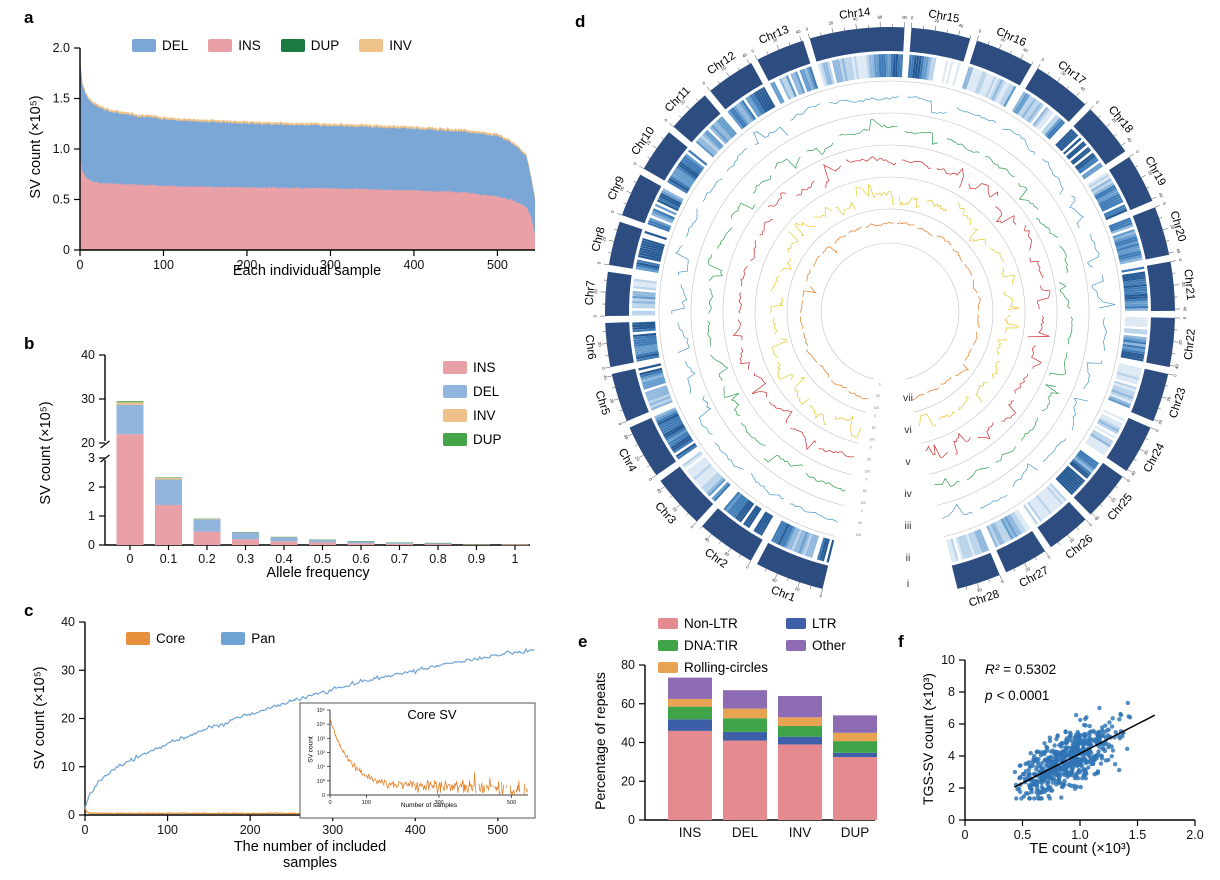 This screenshot has height=880, width=1220. Describe the element at coordinates (168, 479) in the screenshot. I see `b-bar-INV-0.1` at that location.